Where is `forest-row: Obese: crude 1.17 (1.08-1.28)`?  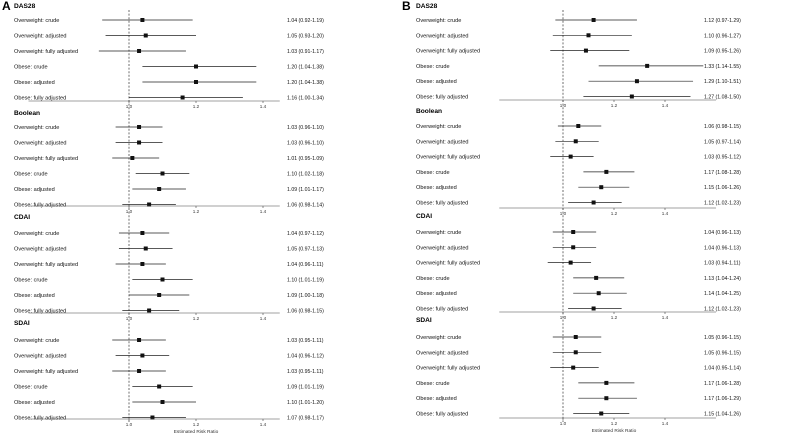 forest-row: Obese: crude 1.17 (1.08-1.28) is located at coordinates (578, 172).